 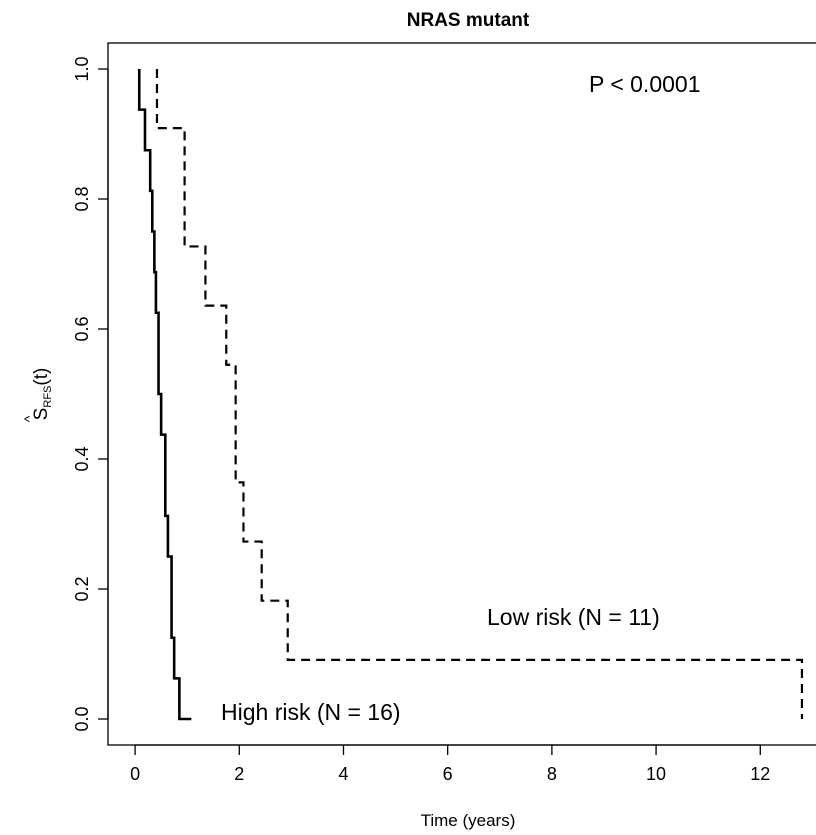 What do you see at coordinates (164, 395) in the screenshot?
I see `high-risk-curve` at bounding box center [164, 395].